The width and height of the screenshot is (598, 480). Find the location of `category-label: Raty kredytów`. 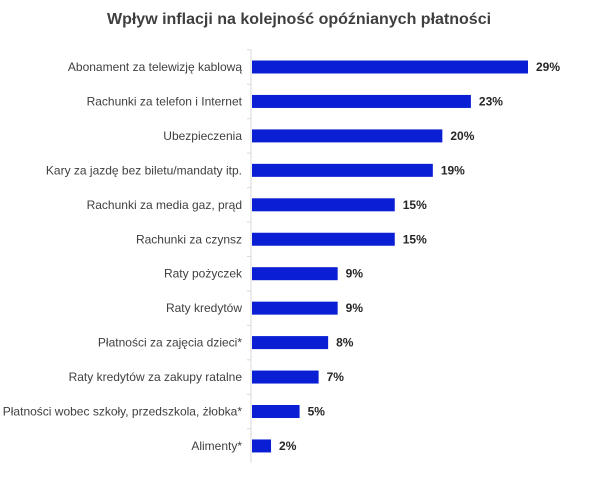

category-label: Raty kredytów is located at coordinates (204, 308).